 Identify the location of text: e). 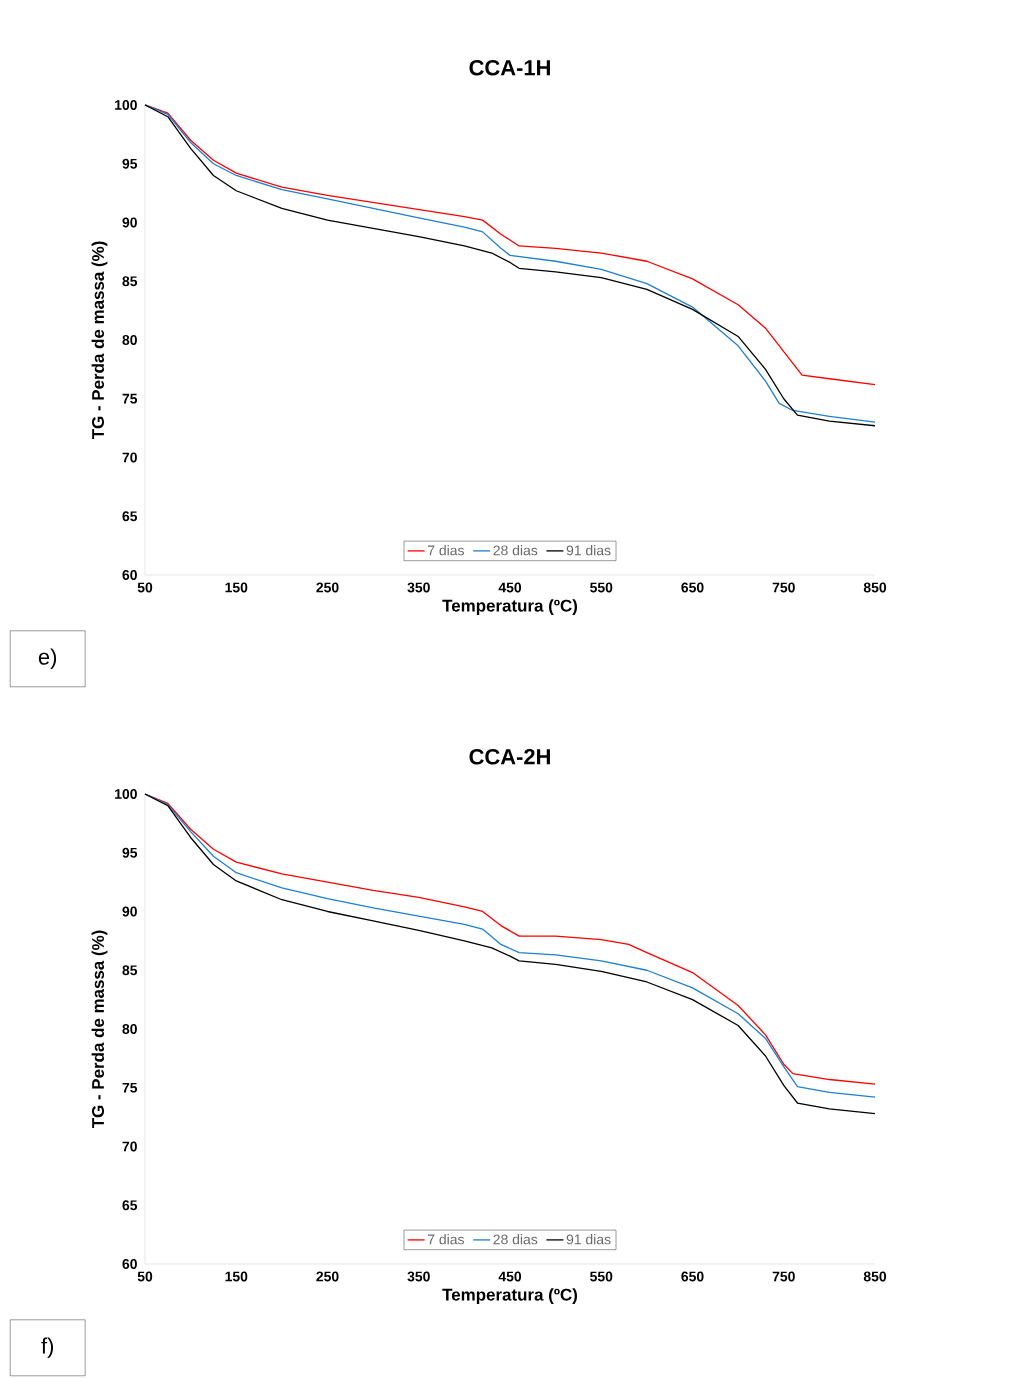
(47, 658).